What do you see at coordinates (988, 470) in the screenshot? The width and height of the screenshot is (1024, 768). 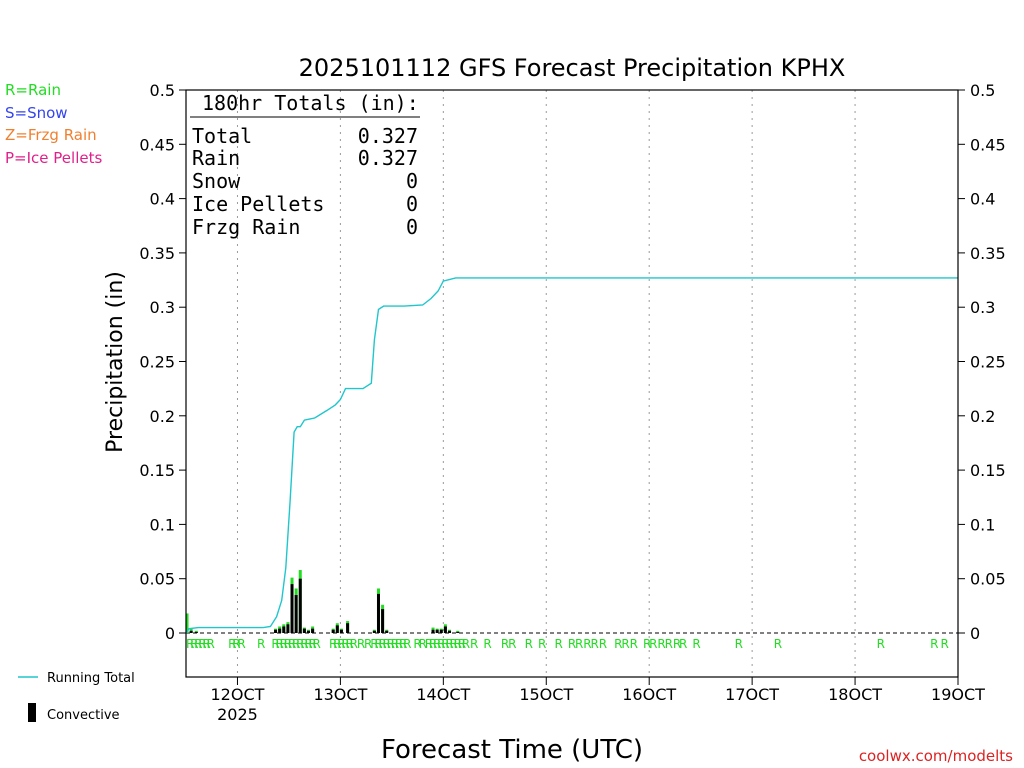 I see `y-tick-label-right: 0.15` at bounding box center [988, 470].